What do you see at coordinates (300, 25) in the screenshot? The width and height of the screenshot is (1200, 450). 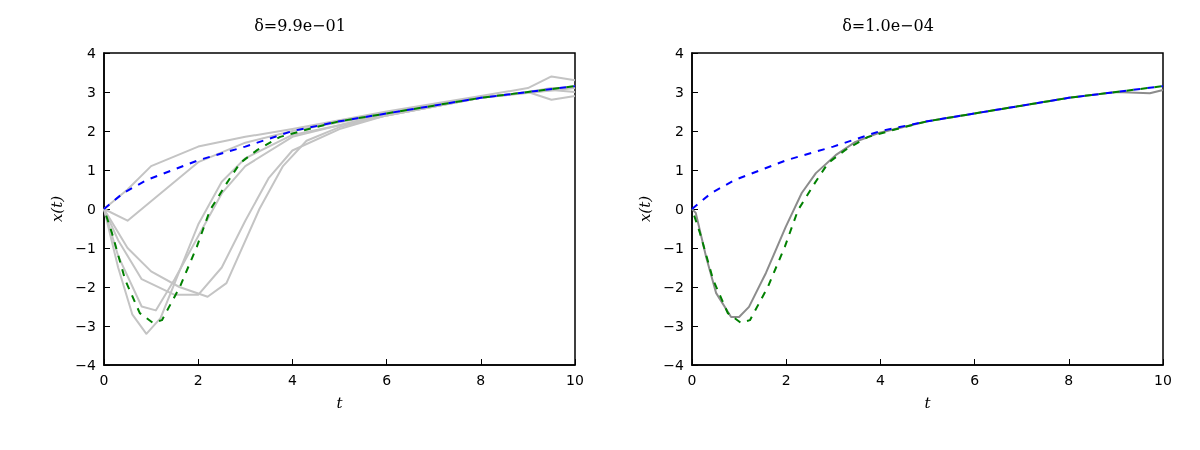 I see `chart-title: δ=9.9e−01` at bounding box center [300, 25].